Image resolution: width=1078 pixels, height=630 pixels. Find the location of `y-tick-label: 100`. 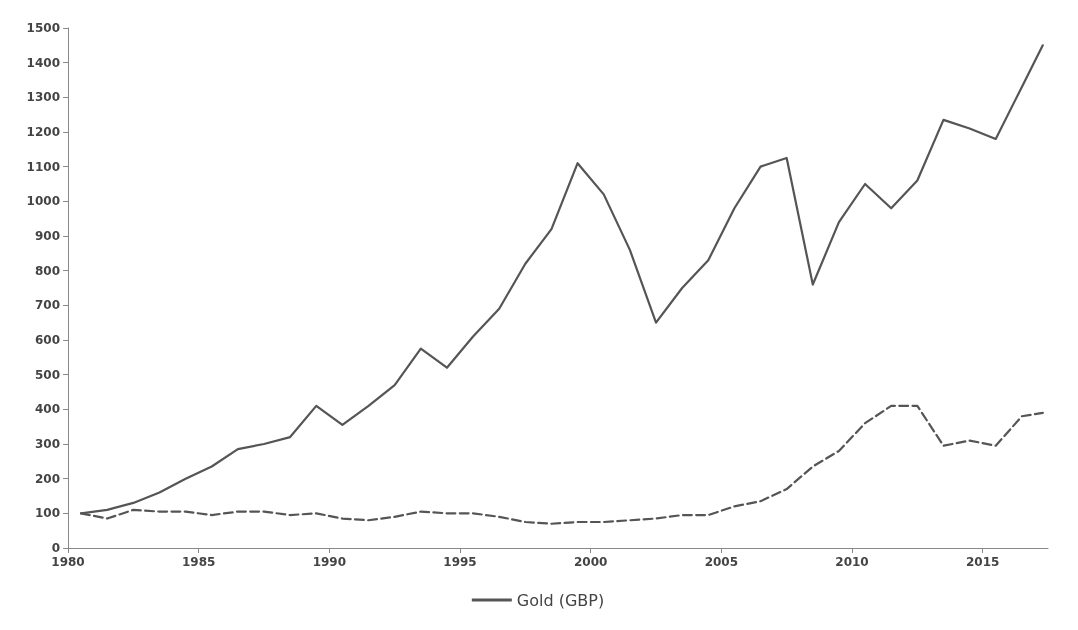

y-tick-label: 100 is located at coordinates (47, 513).